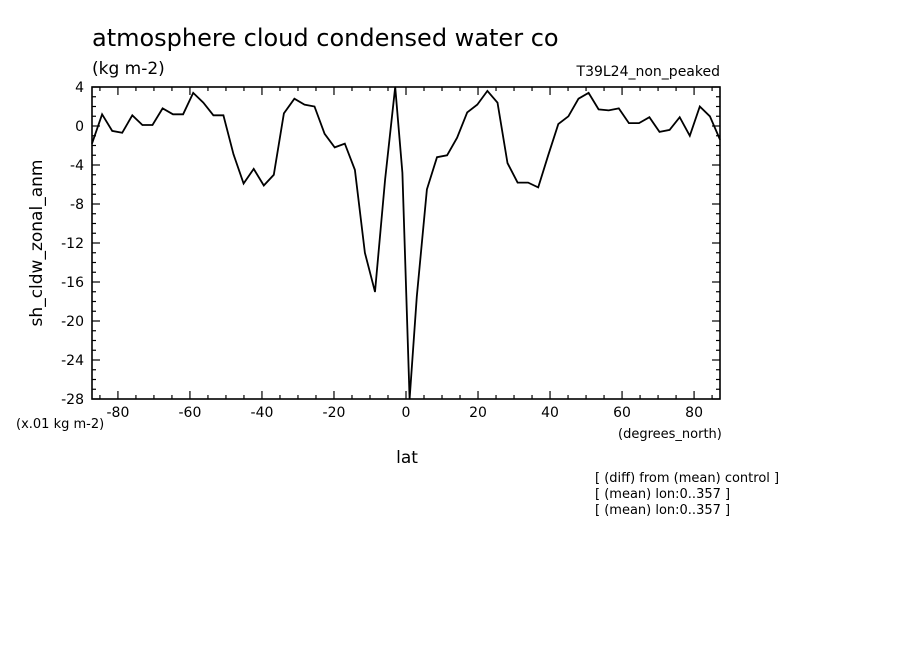  I want to click on y-scale-note: (x.01 kg m-2), so click(60, 424).